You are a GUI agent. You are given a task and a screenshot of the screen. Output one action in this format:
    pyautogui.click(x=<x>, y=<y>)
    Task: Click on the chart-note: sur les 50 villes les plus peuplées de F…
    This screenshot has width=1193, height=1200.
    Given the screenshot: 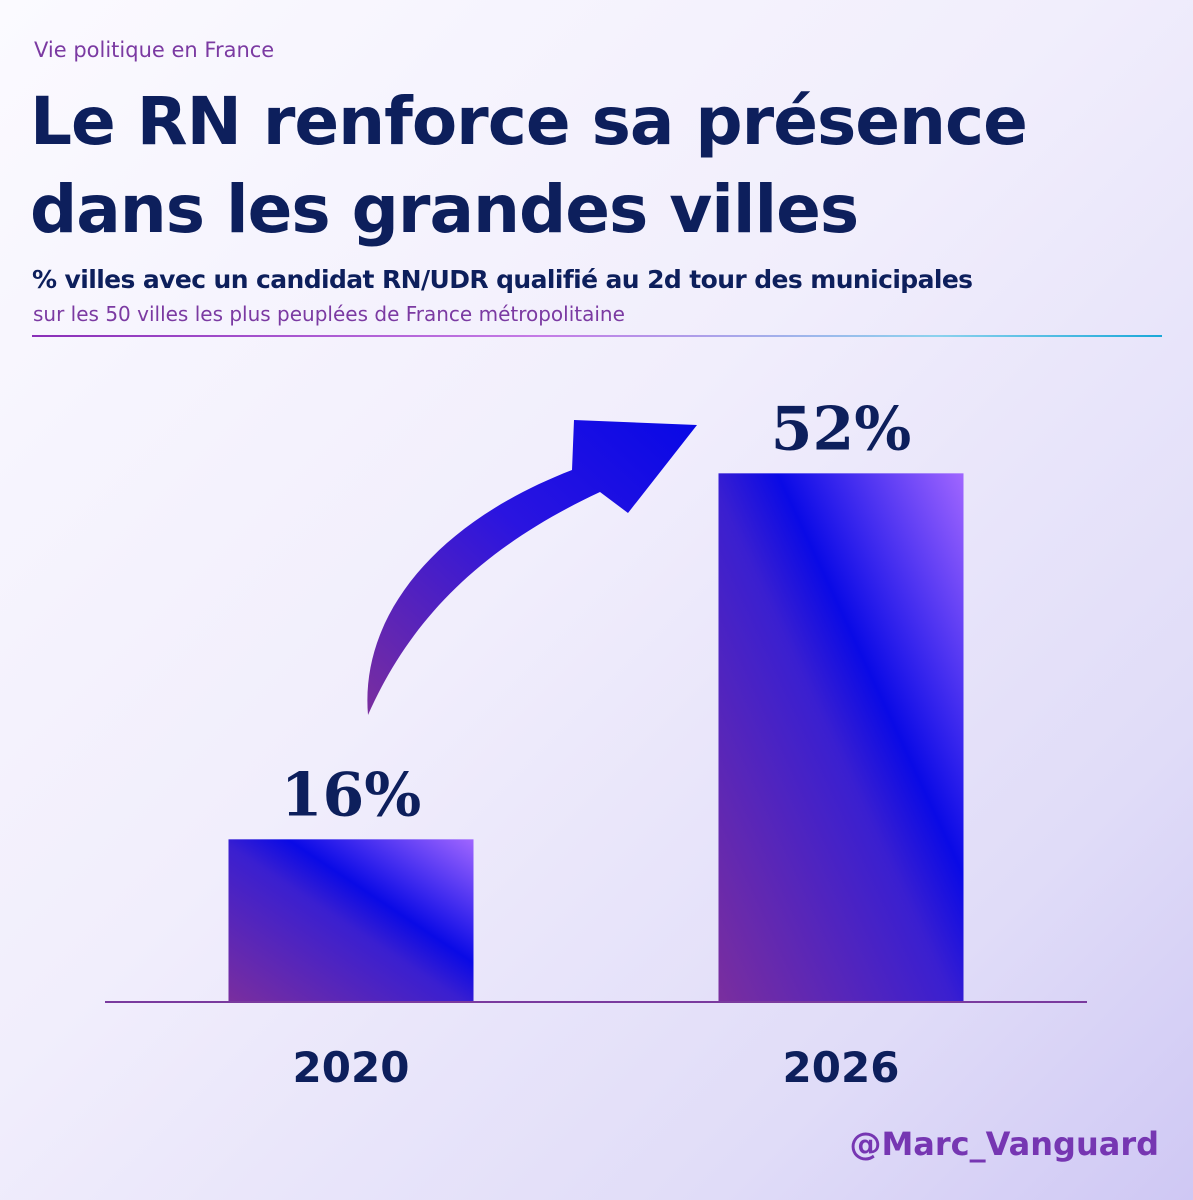 What is the action you would take?
    pyautogui.click(x=329, y=314)
    